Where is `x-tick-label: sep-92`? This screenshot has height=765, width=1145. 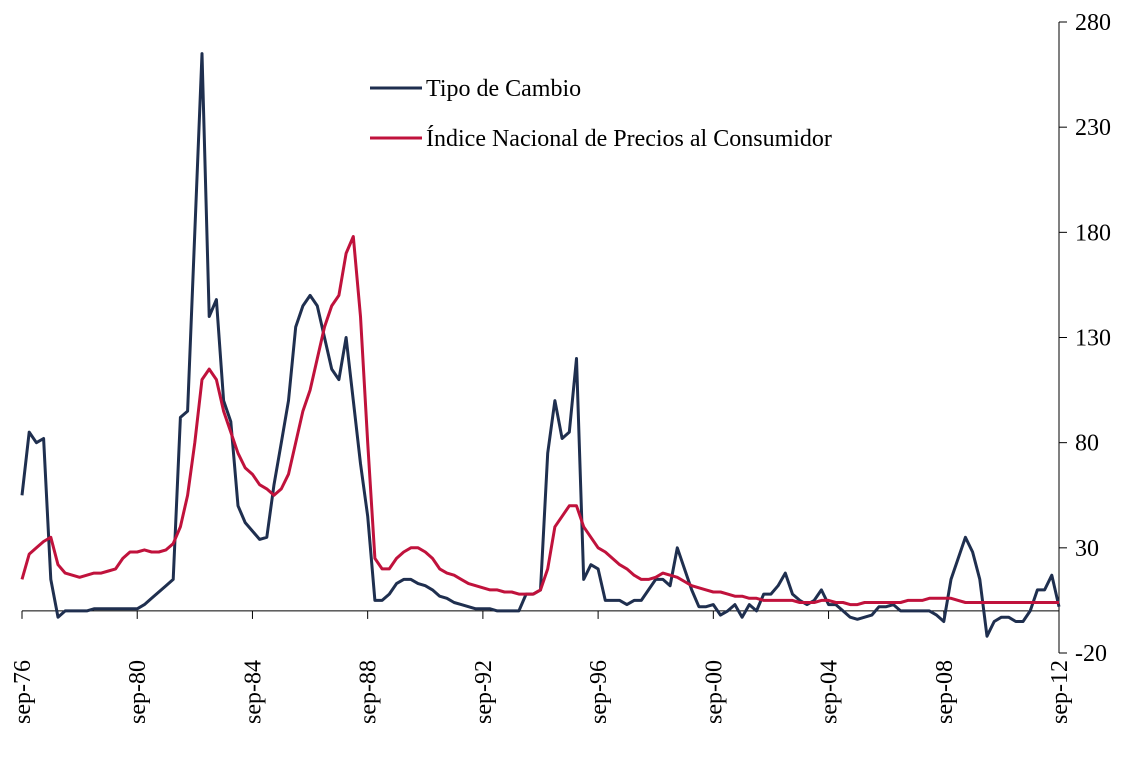
x-tick-label: sep-92 is located at coordinates (484, 692).